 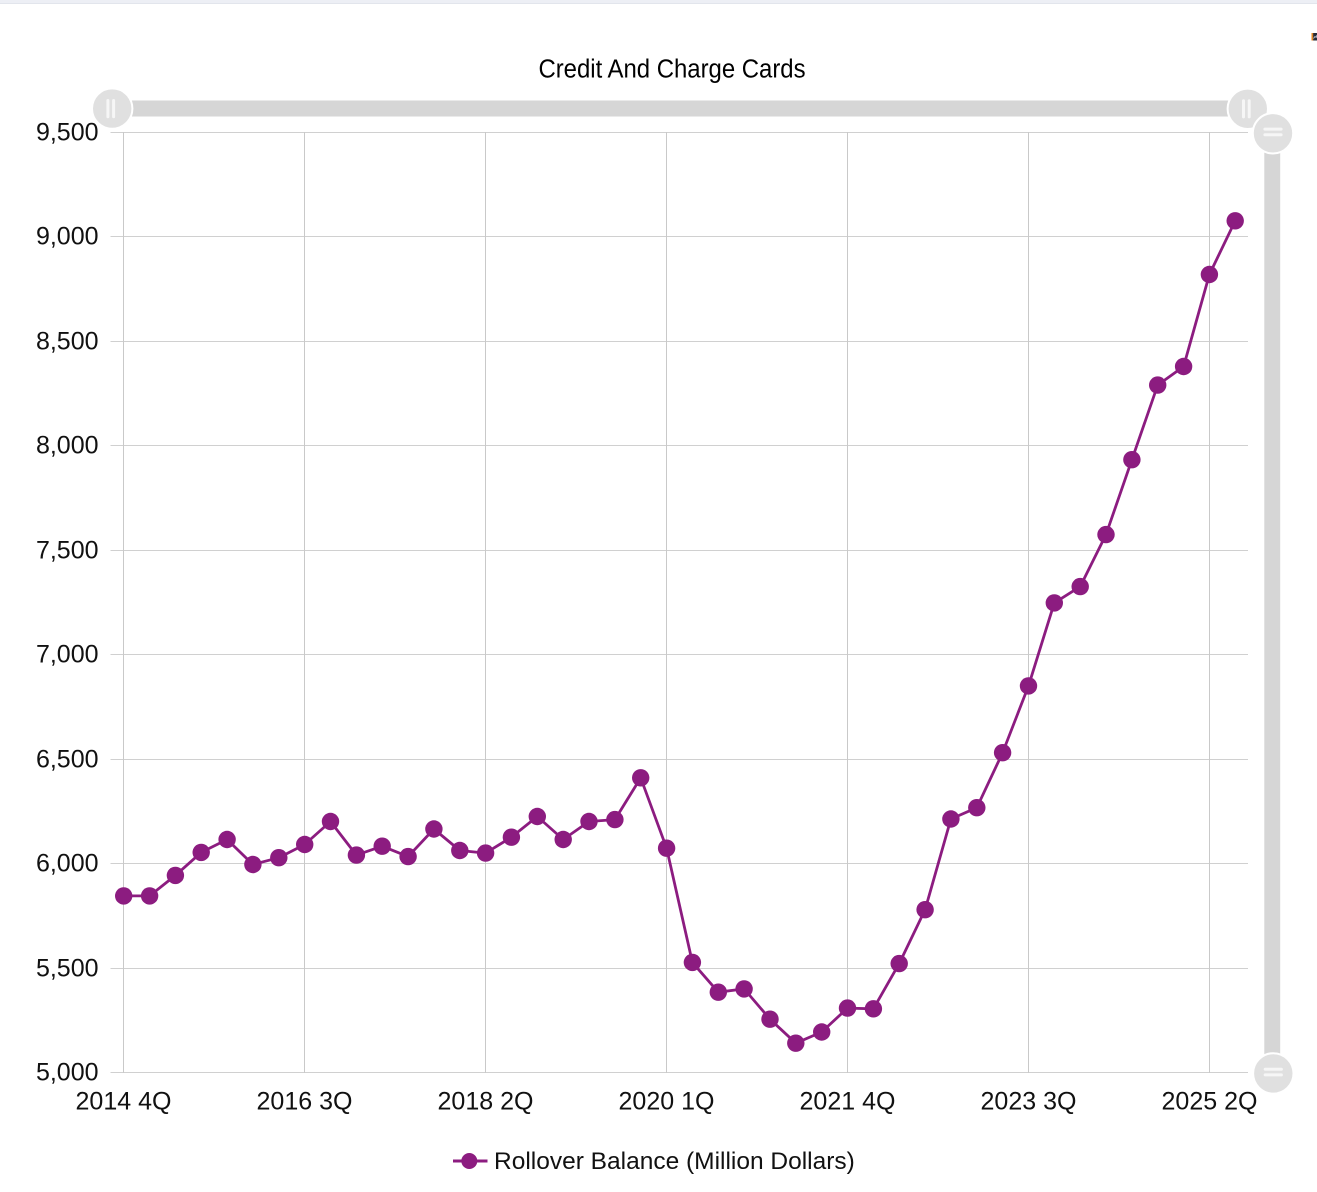 What do you see at coordinates (67, 654) in the screenshot?
I see `svg-text: 7,000` at bounding box center [67, 654].